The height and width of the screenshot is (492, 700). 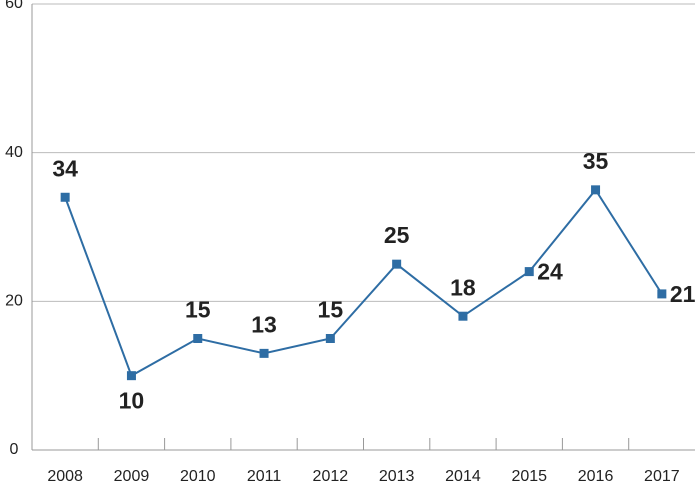 I want to click on x-tick-label: 2013, so click(x=397, y=476).